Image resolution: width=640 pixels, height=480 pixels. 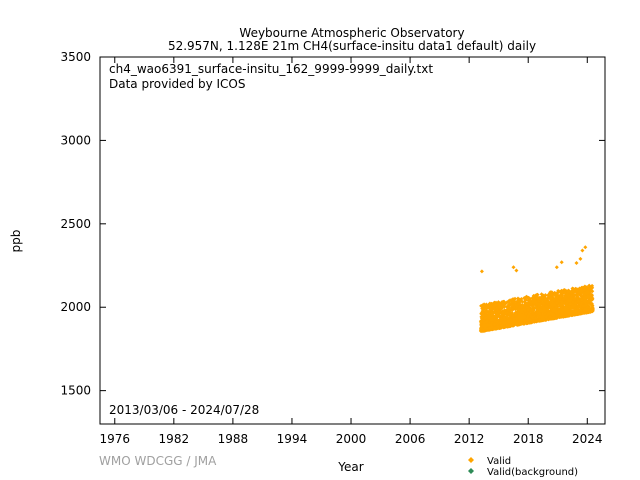 I want to click on y-tick-label: 2000, so click(x=75, y=307).